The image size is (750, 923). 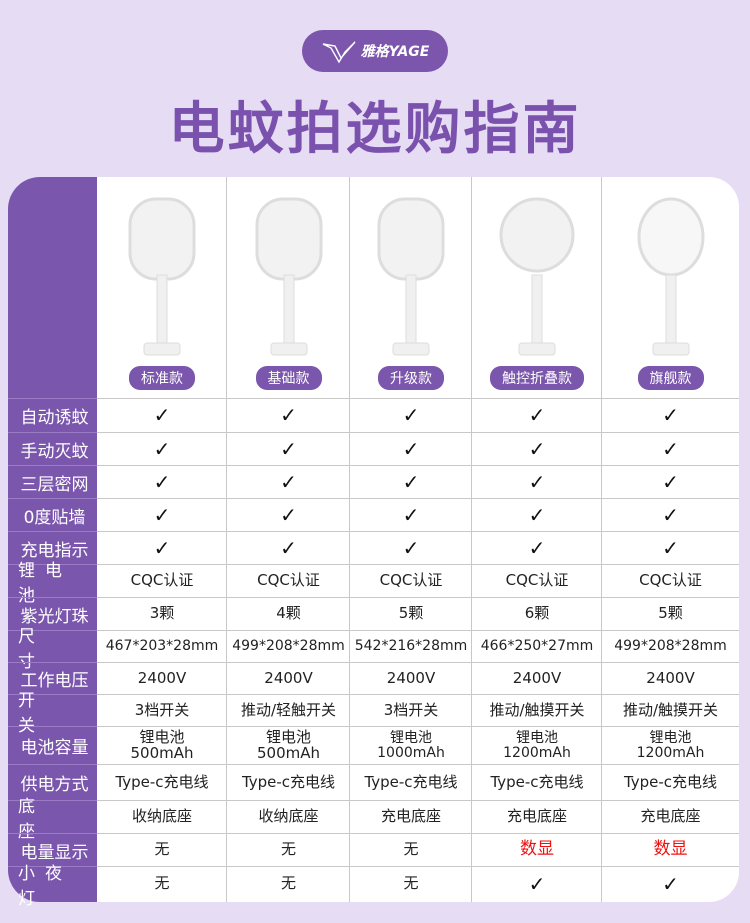 I want to click on table-cell: 466*250*27mm, so click(x=537, y=646).